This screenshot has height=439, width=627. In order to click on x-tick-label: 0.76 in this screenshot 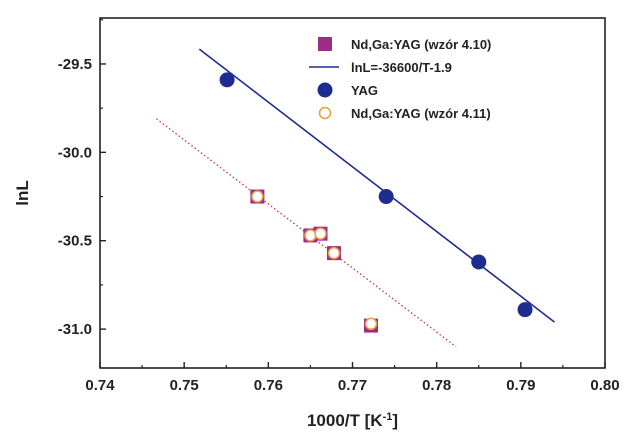, I will do `click(268, 385)`.